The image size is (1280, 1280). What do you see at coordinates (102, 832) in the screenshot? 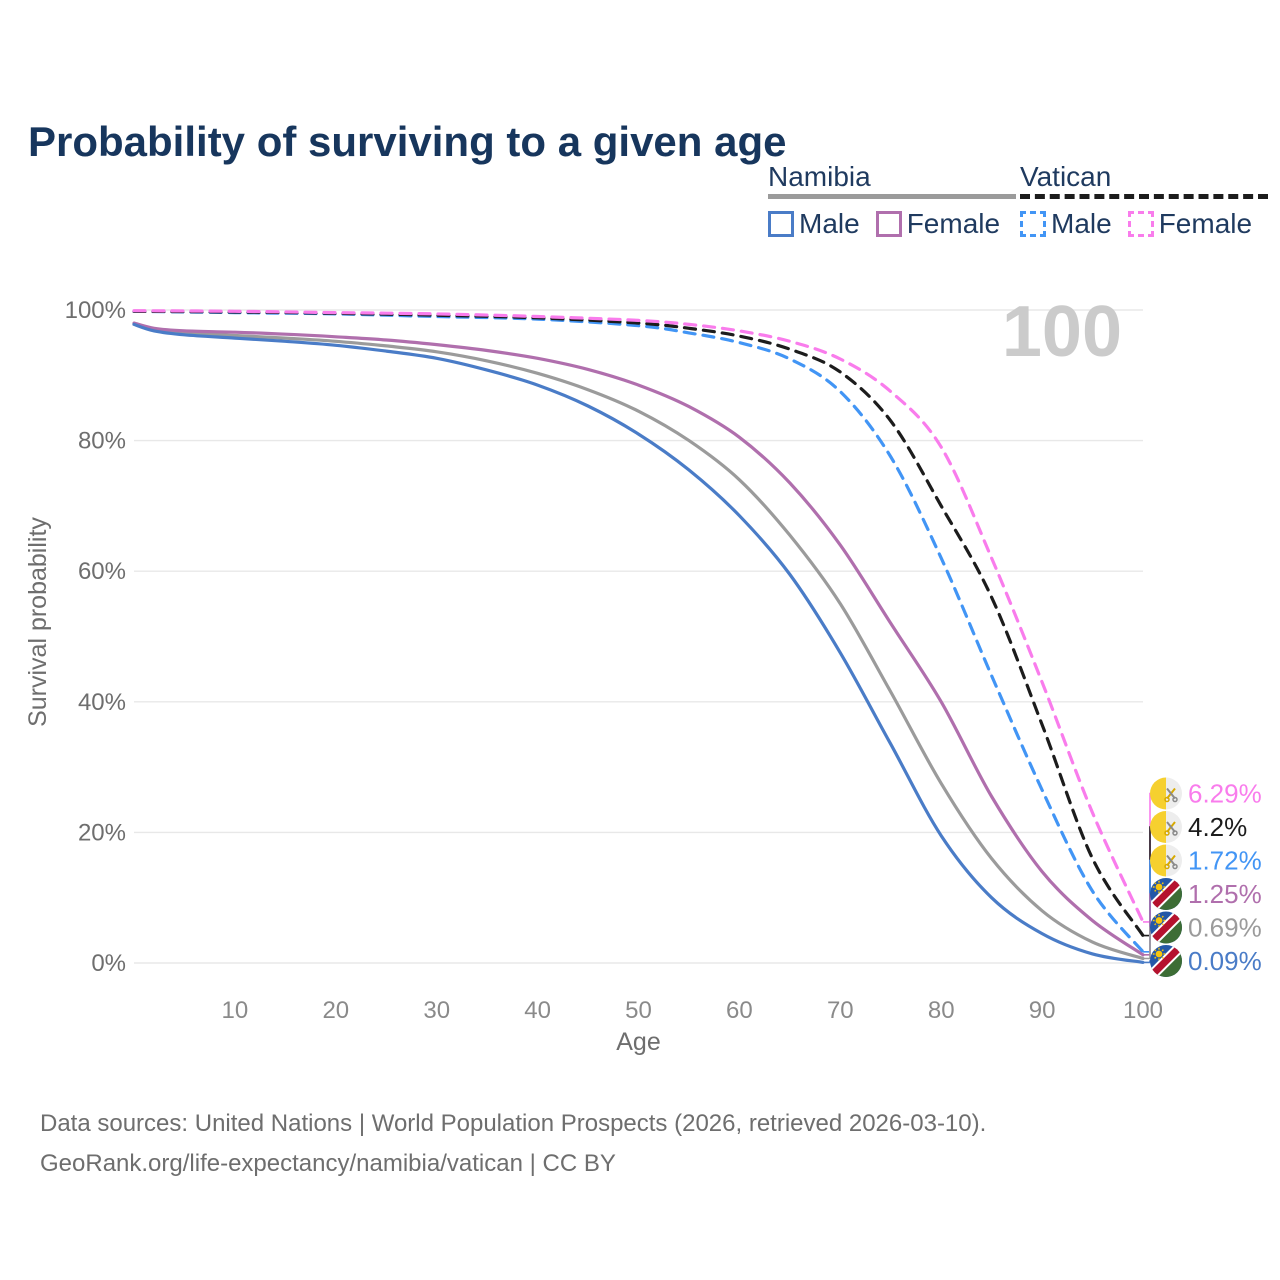
I see `y-tick-label: 20%` at bounding box center [102, 832].